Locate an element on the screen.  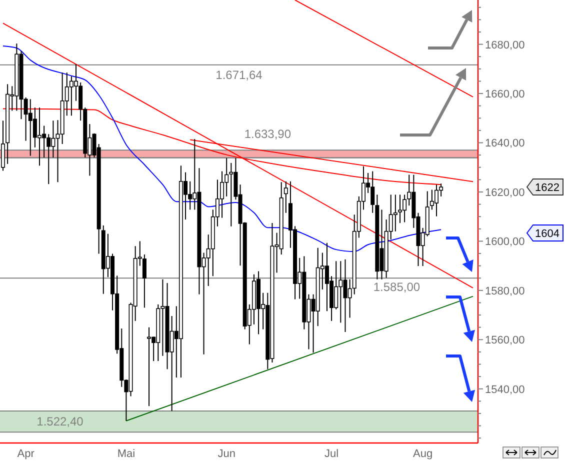
band-label: 1.522,40 is located at coordinates (60, 421).